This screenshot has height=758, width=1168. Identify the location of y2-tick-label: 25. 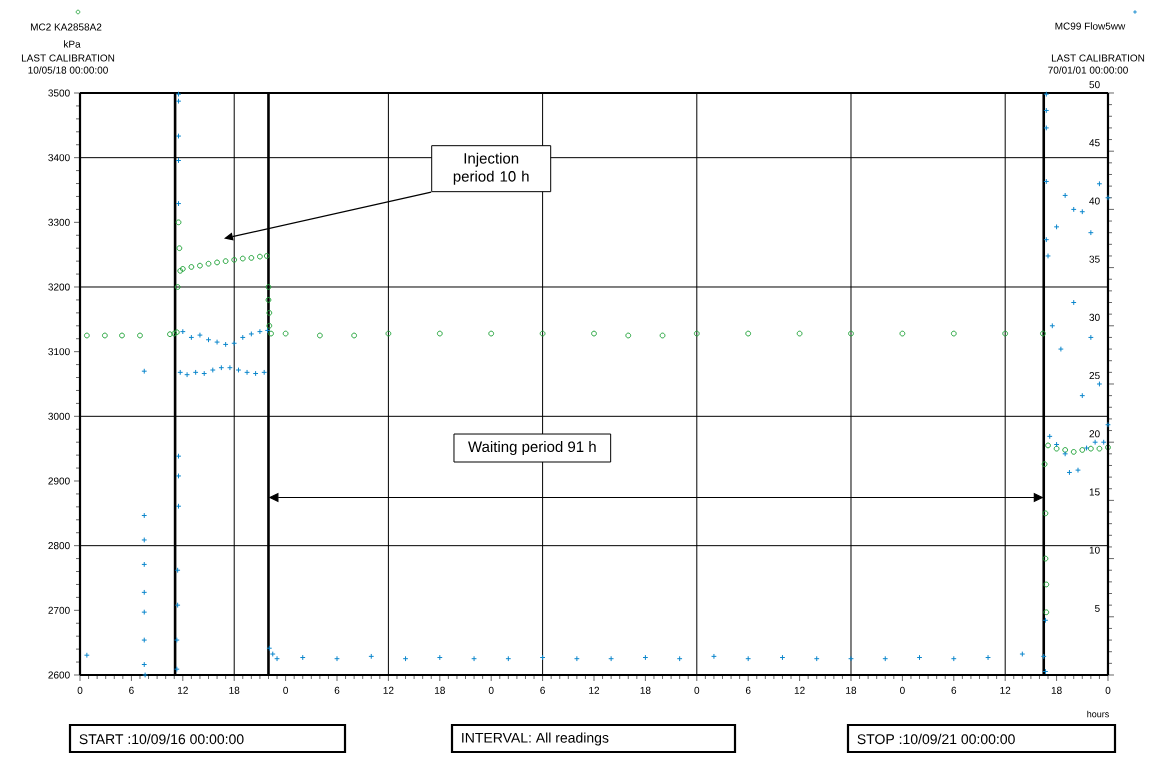
(1094, 376).